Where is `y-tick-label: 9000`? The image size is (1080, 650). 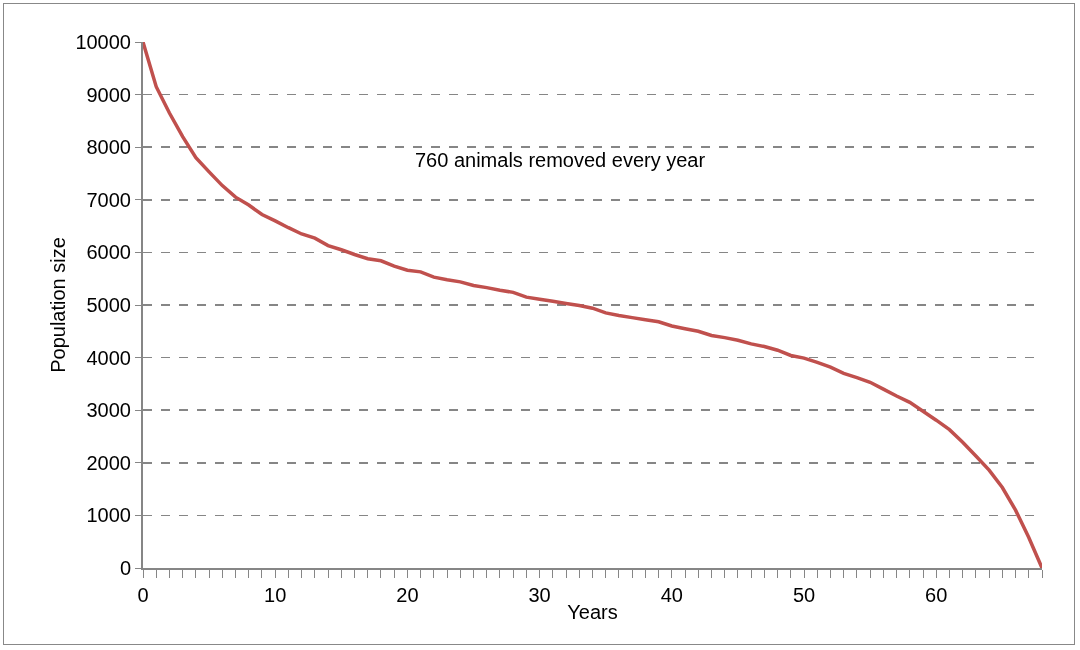
y-tick-label: 9000 is located at coordinates (108, 94).